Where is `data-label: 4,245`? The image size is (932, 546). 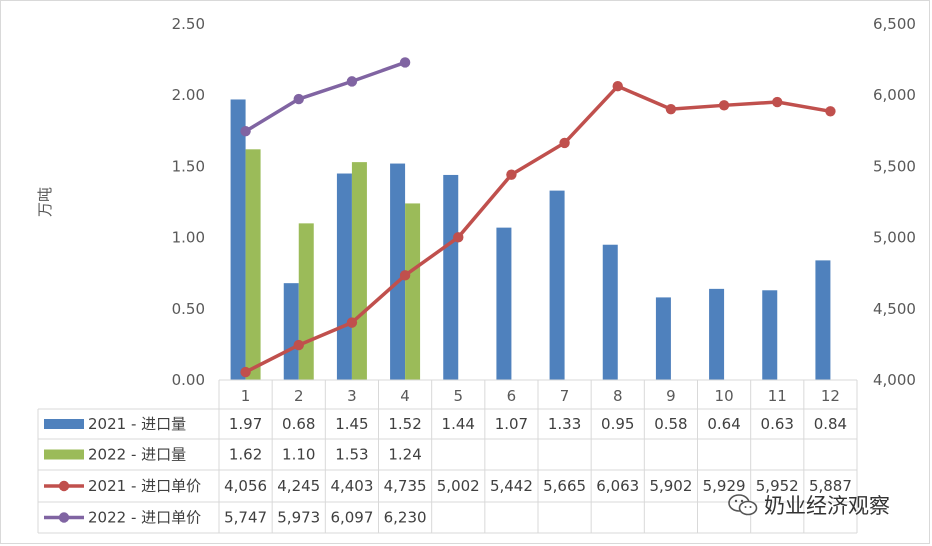 data-label: 4,245 is located at coordinates (298, 486).